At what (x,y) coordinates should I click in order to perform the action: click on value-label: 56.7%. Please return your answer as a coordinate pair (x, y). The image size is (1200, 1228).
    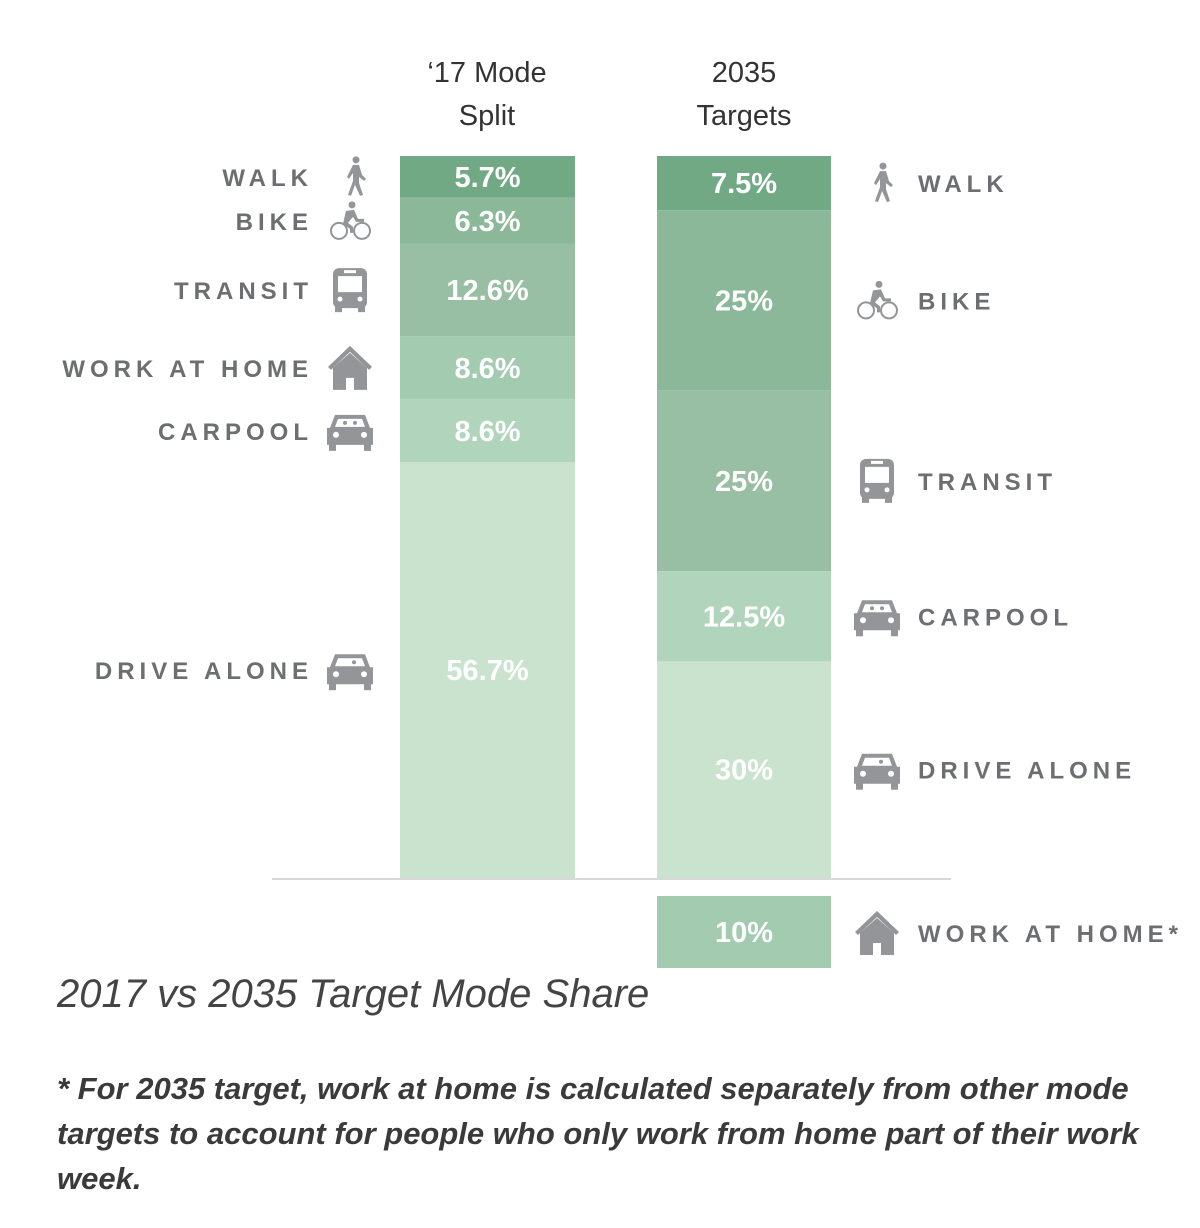
    Looking at the image, I should click on (487, 671).